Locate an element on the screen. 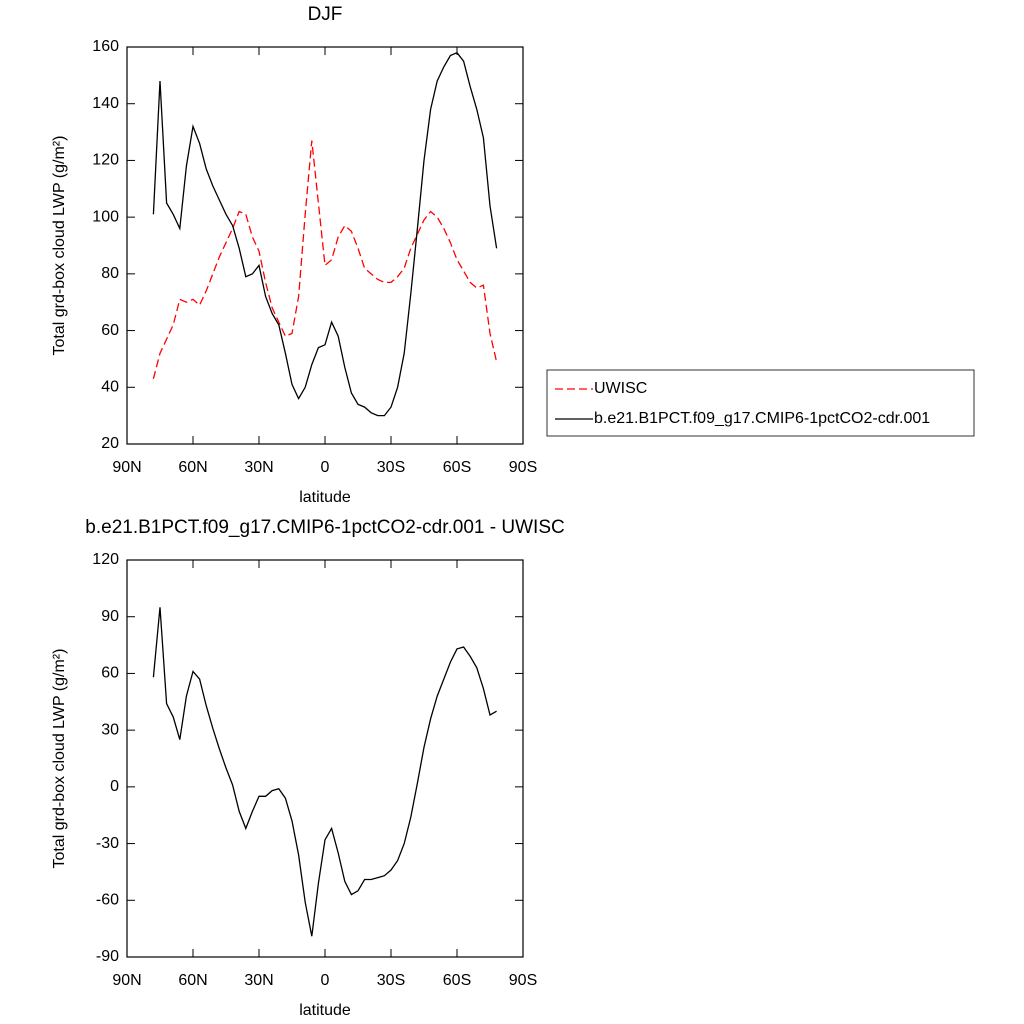  y-tick-label: 40 is located at coordinates (110, 387).